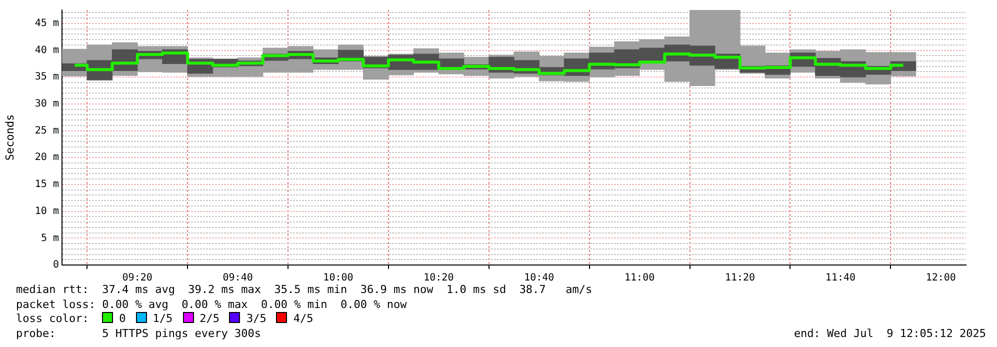 This screenshot has height=347, width=997. Describe the element at coordinates (941, 278) in the screenshot. I see `x-tick-label: 12:00` at that location.